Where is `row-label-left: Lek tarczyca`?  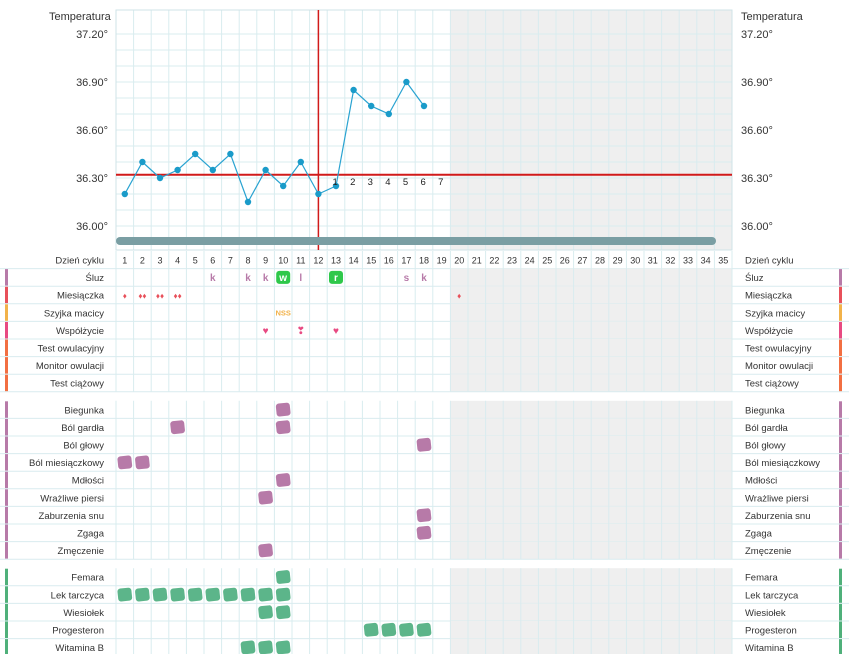 row-label-left: Lek tarczyca is located at coordinates (78, 595).